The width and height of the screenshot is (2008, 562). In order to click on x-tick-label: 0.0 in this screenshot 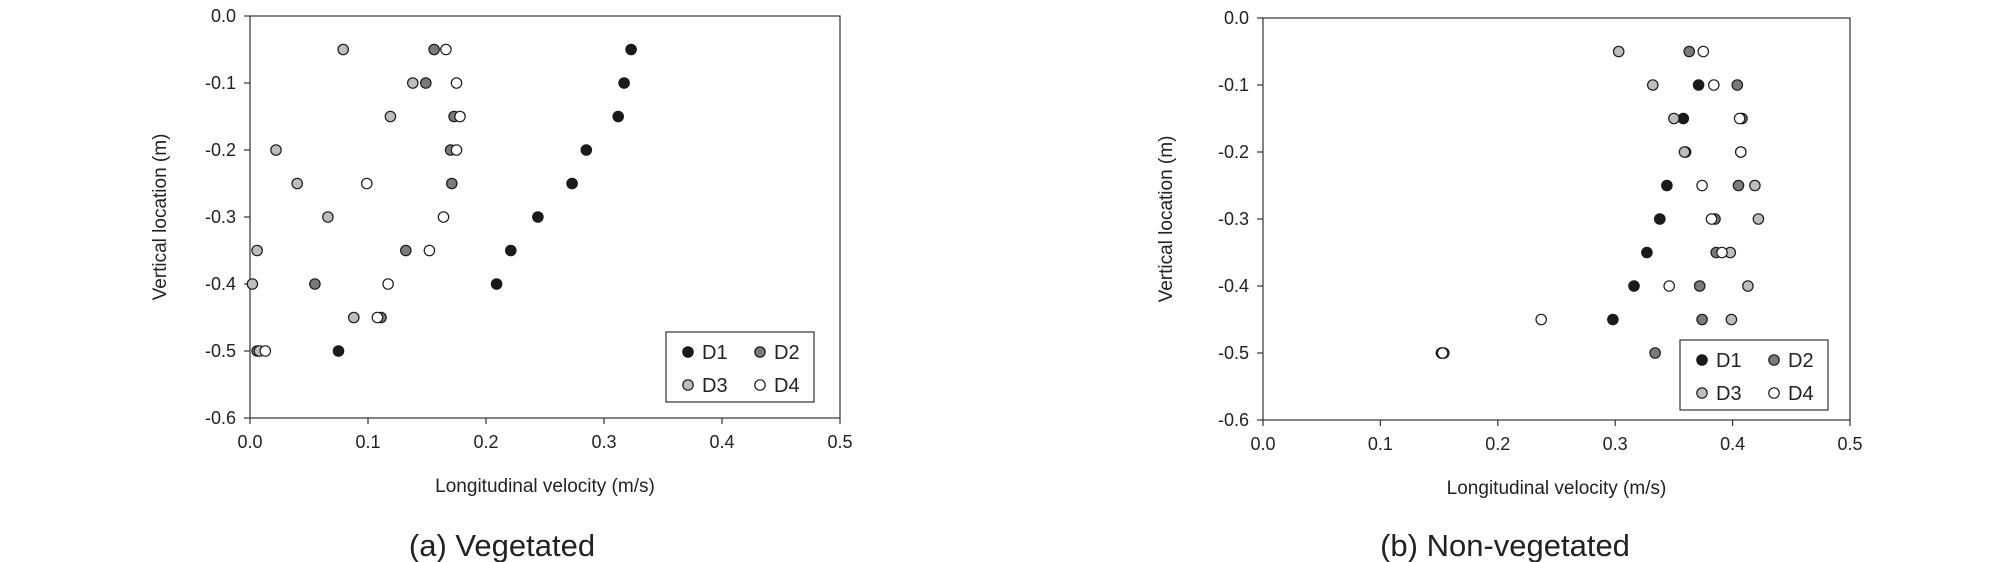, I will do `click(249, 442)`.